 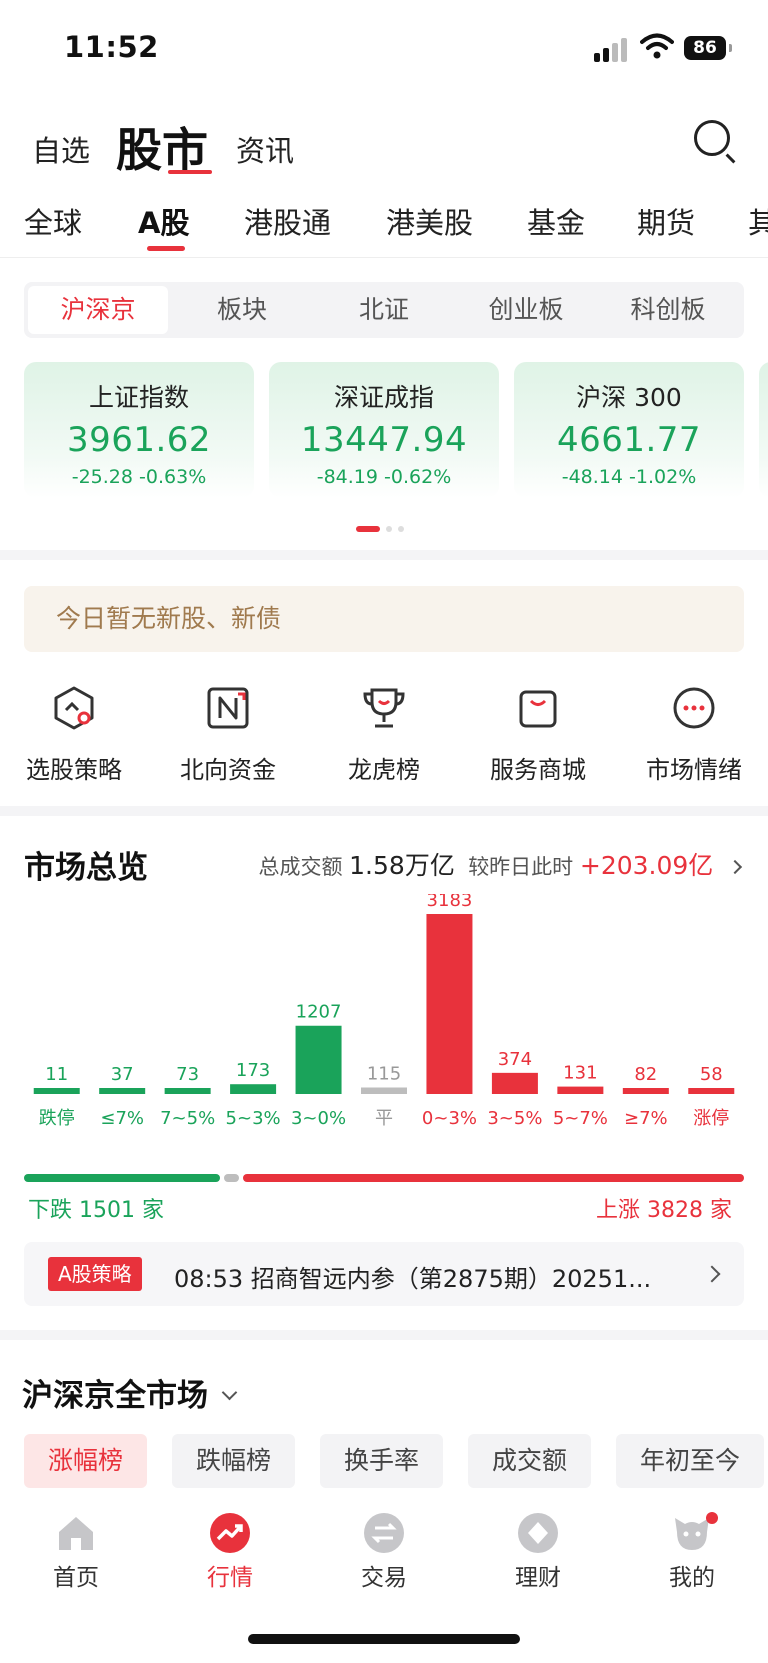 I want to click on quick-label: 龙虎榜, so click(x=384, y=770).